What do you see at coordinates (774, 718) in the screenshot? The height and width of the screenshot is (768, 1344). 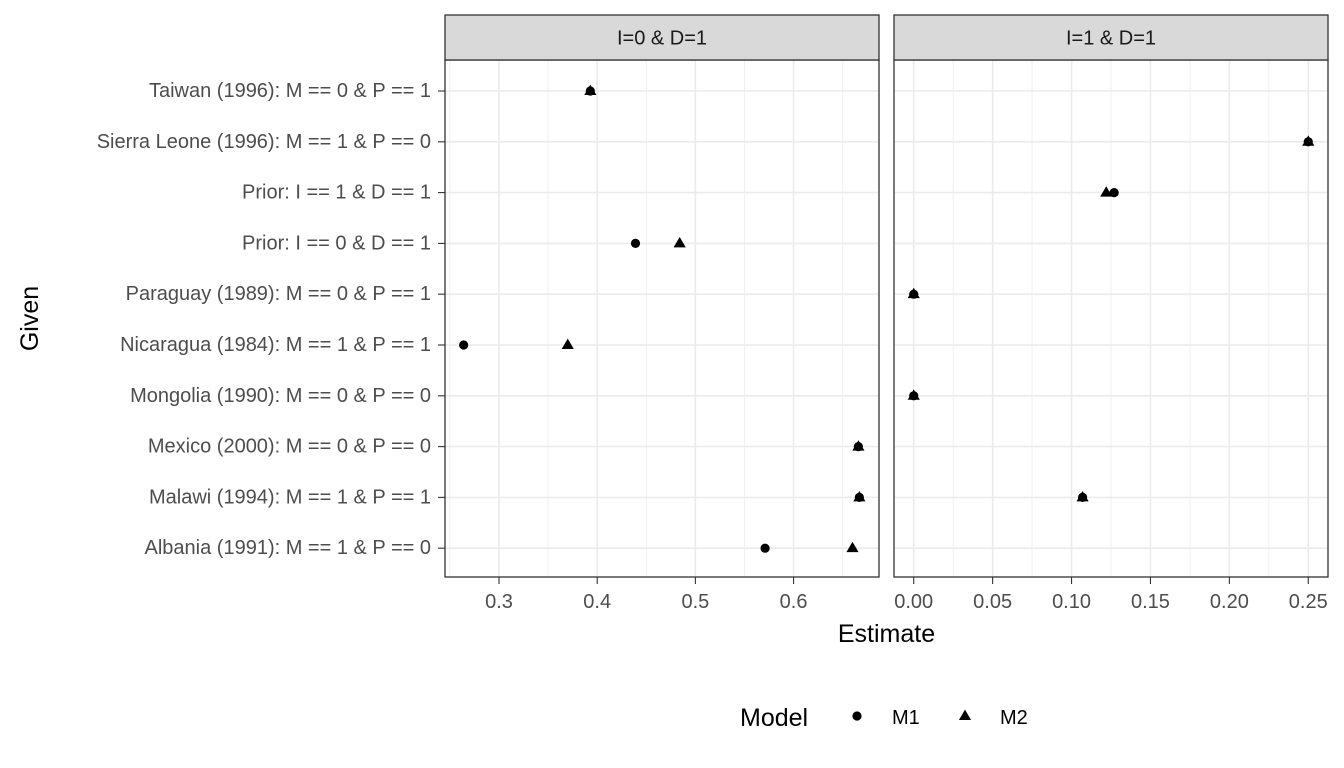 I see `legend-title: Model` at bounding box center [774, 718].